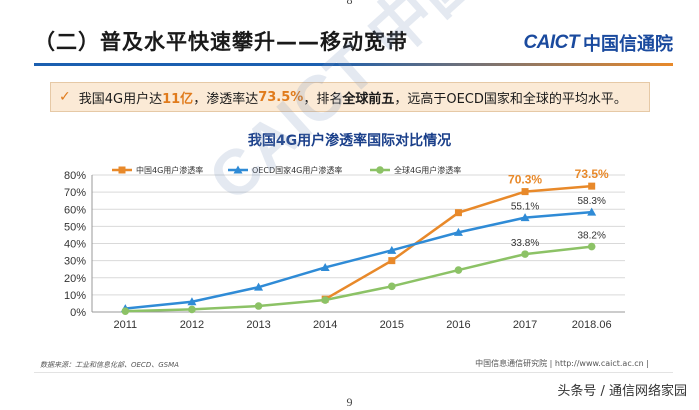 The height and width of the screenshot is (410, 699). Describe the element at coordinates (75, 262) in the screenshot. I see `y-tick-label: 30%` at that location.